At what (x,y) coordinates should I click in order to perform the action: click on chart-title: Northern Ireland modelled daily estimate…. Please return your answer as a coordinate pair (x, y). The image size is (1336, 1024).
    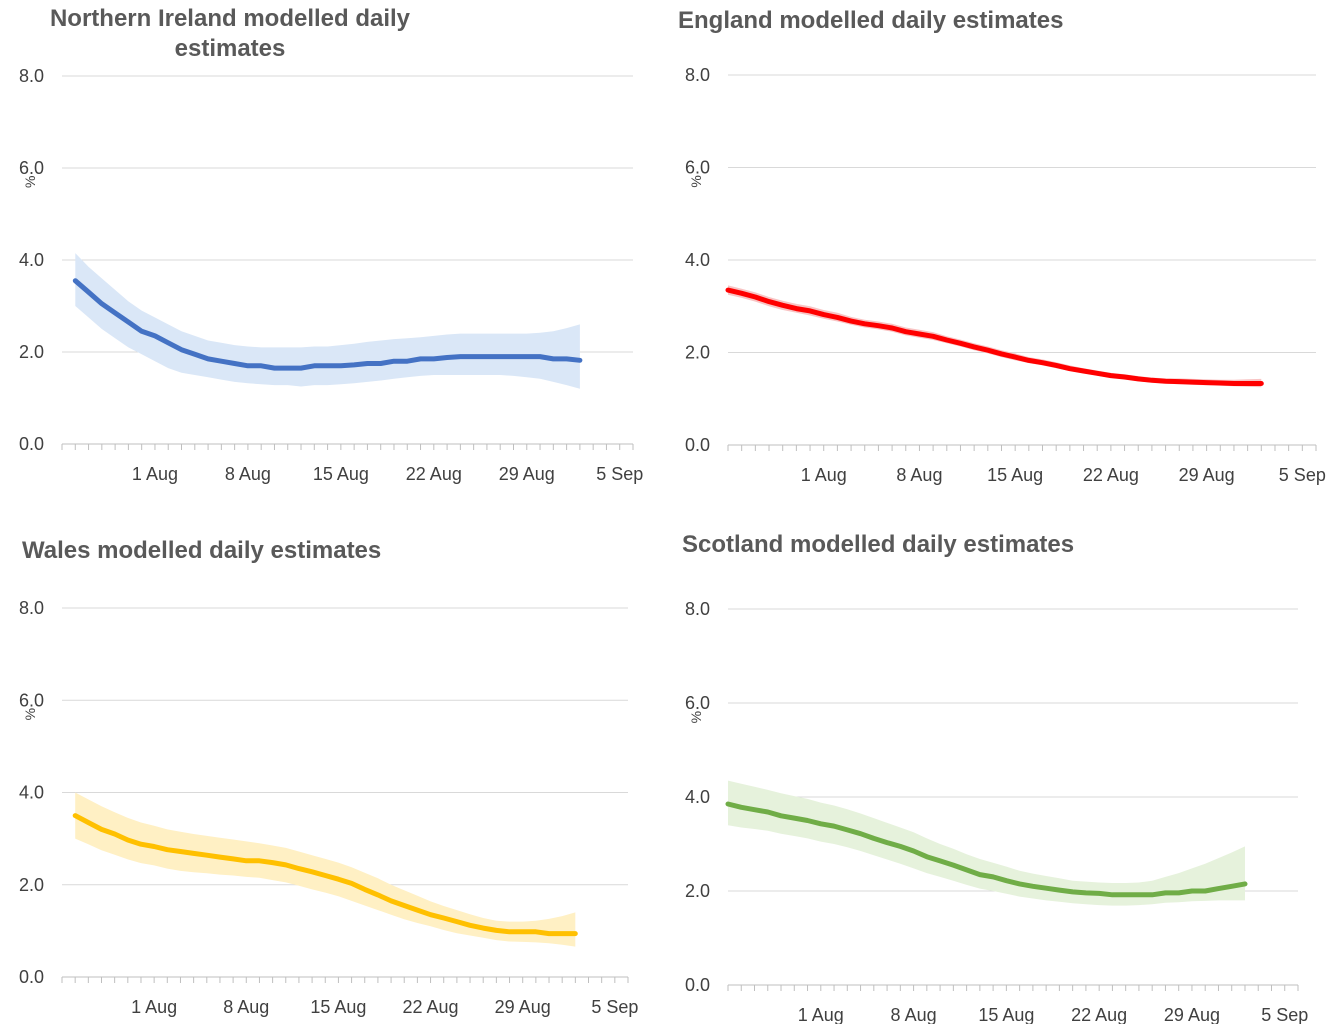
    Looking at the image, I should click on (230, 33).